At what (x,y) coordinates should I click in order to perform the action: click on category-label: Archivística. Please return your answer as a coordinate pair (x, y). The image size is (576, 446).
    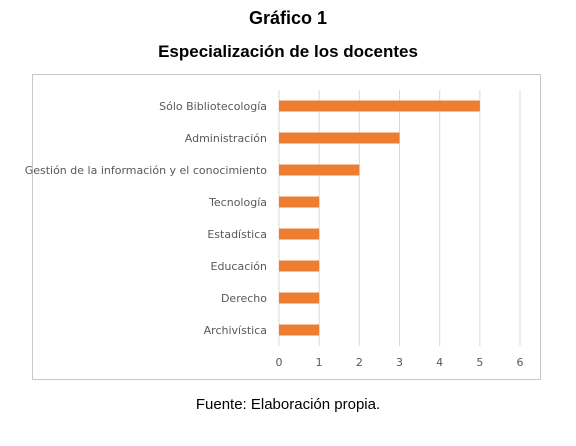
    Looking at the image, I should click on (235, 330).